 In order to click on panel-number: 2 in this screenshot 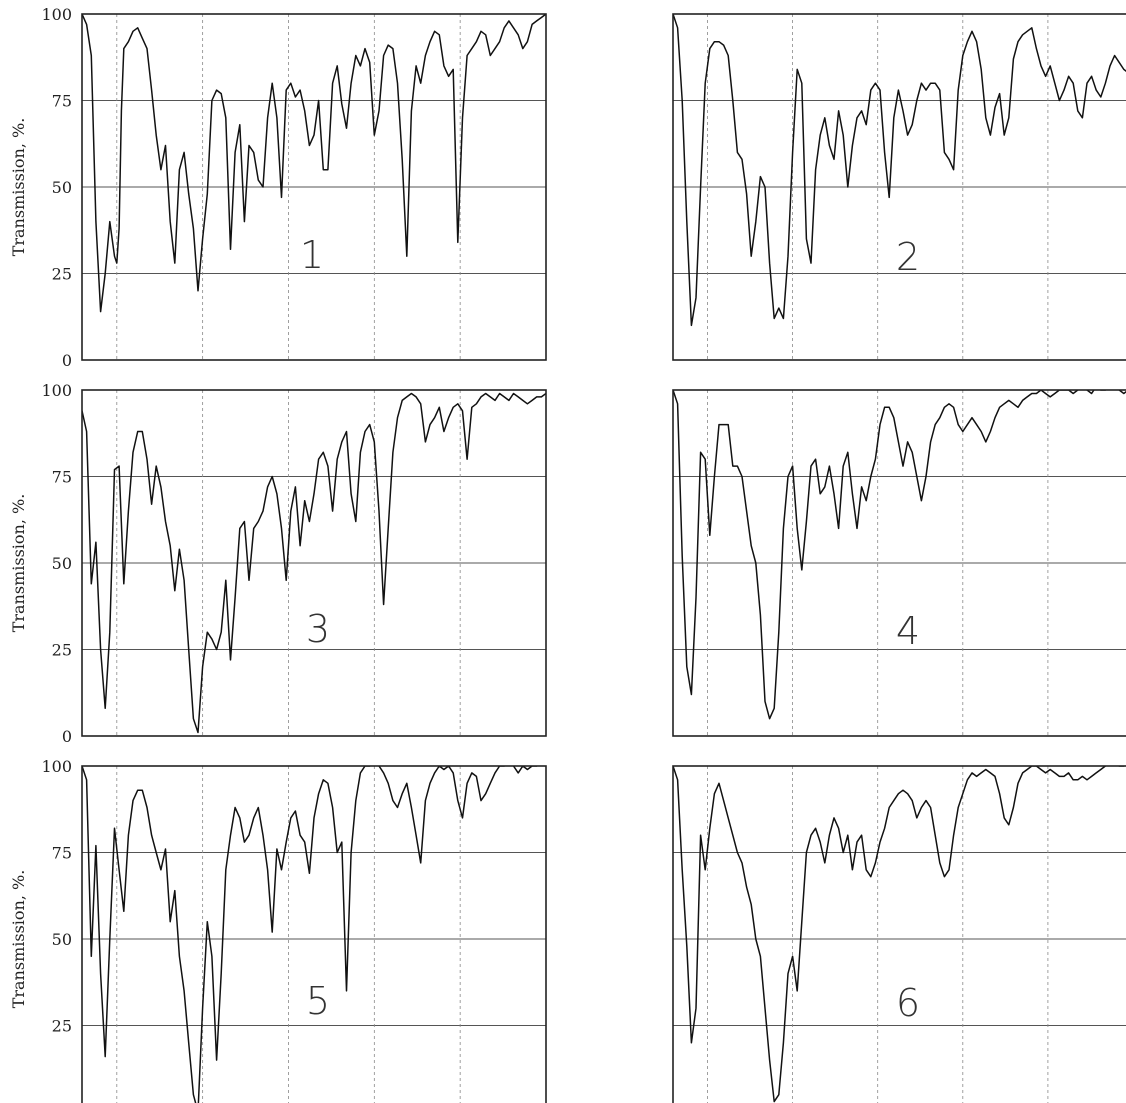, I will do `click(908, 257)`.